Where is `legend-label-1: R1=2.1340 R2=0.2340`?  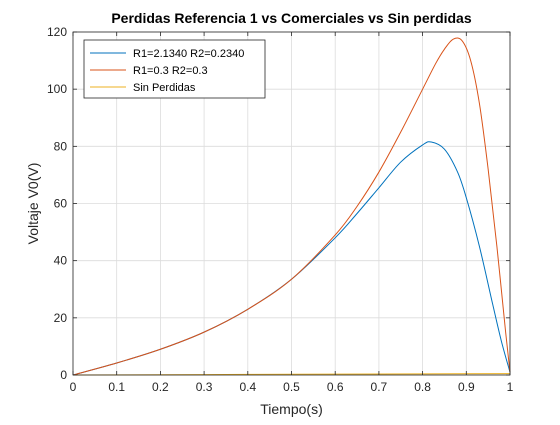
legend-label-1: R1=2.1340 R2=0.2340 is located at coordinates (188, 54).